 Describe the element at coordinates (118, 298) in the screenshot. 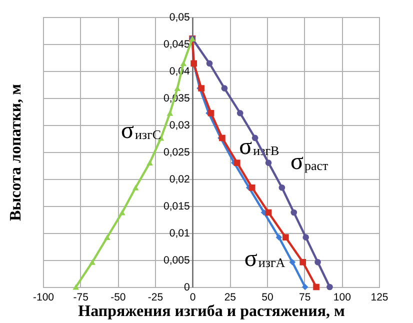

I see `x-tick-label: -50` at that location.